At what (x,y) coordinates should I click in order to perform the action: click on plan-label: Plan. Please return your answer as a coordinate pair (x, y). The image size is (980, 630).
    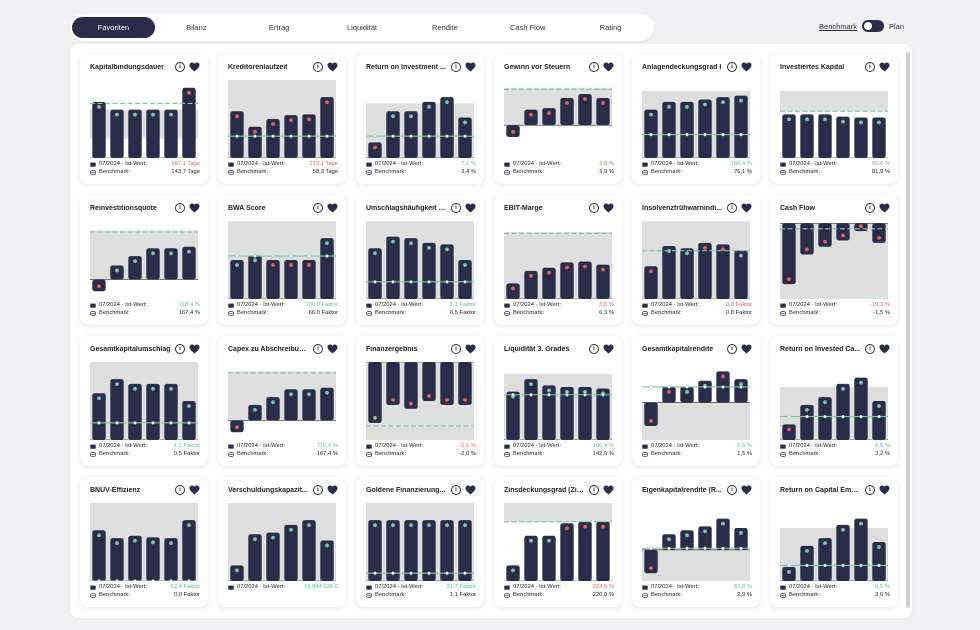
    Looking at the image, I should click on (896, 26).